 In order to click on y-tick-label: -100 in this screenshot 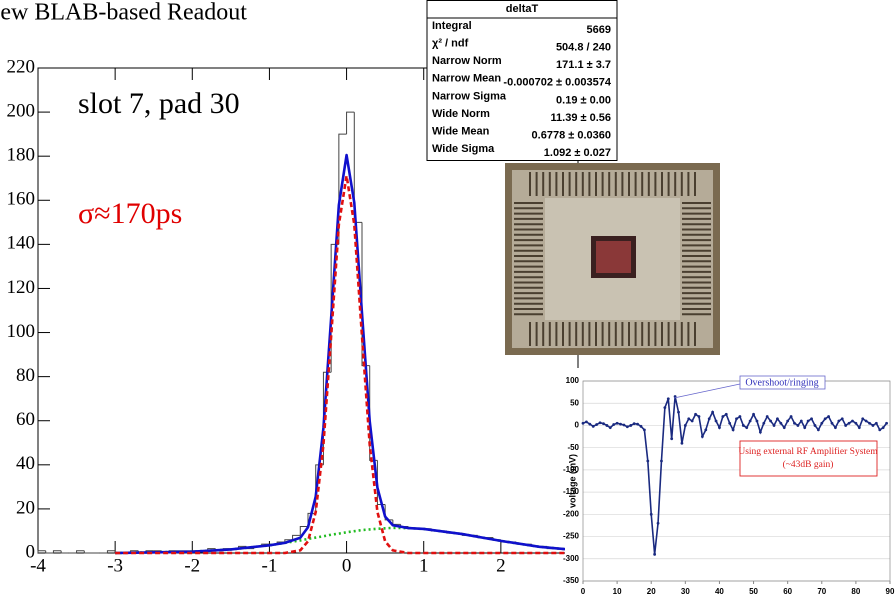, I will do `click(571, 469)`.